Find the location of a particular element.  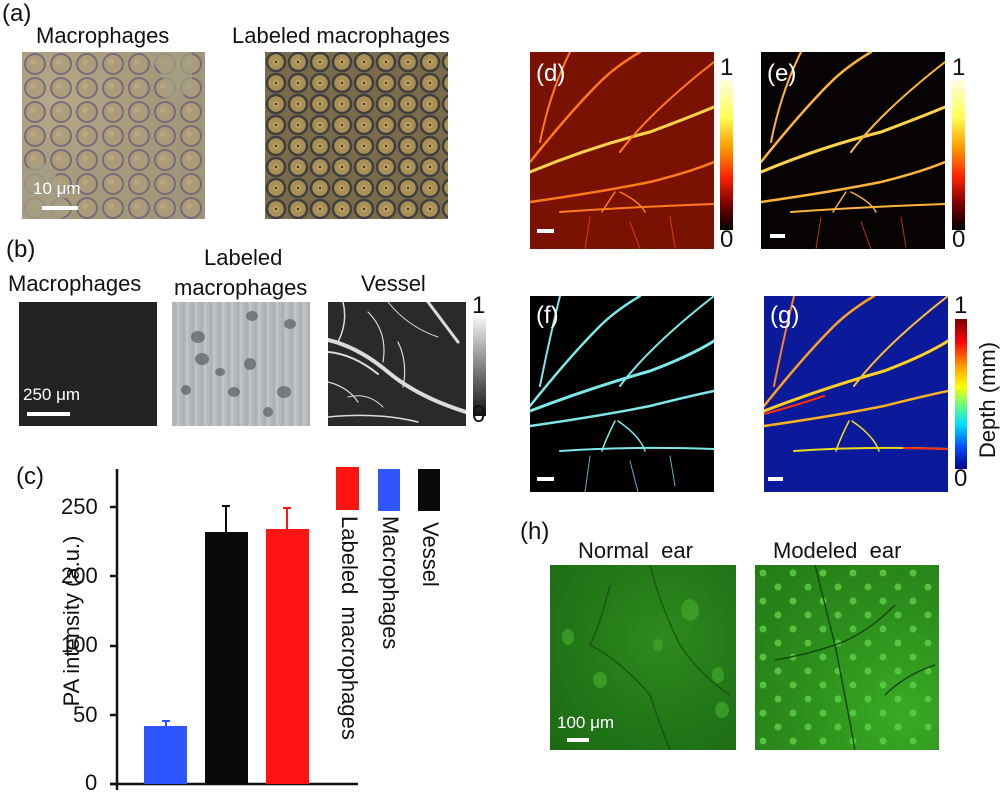

colorbar-d-min: 0 is located at coordinates (727, 239).